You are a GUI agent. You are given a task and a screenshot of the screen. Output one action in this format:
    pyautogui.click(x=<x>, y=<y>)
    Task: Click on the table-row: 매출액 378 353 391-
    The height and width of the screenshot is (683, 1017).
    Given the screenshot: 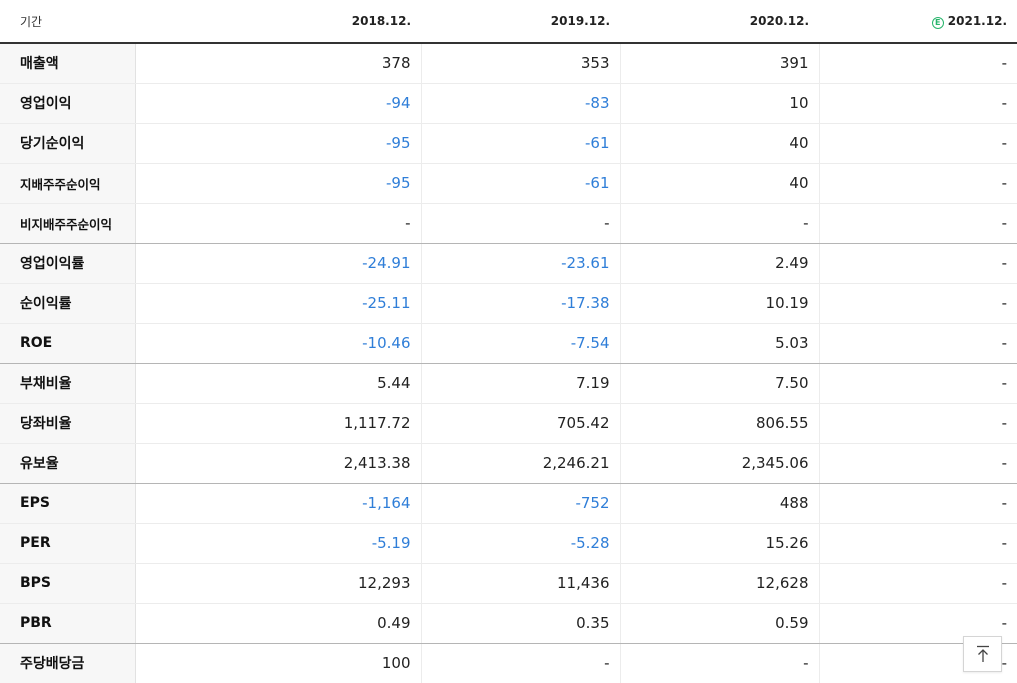 What is the action you would take?
    pyautogui.click(x=508, y=63)
    